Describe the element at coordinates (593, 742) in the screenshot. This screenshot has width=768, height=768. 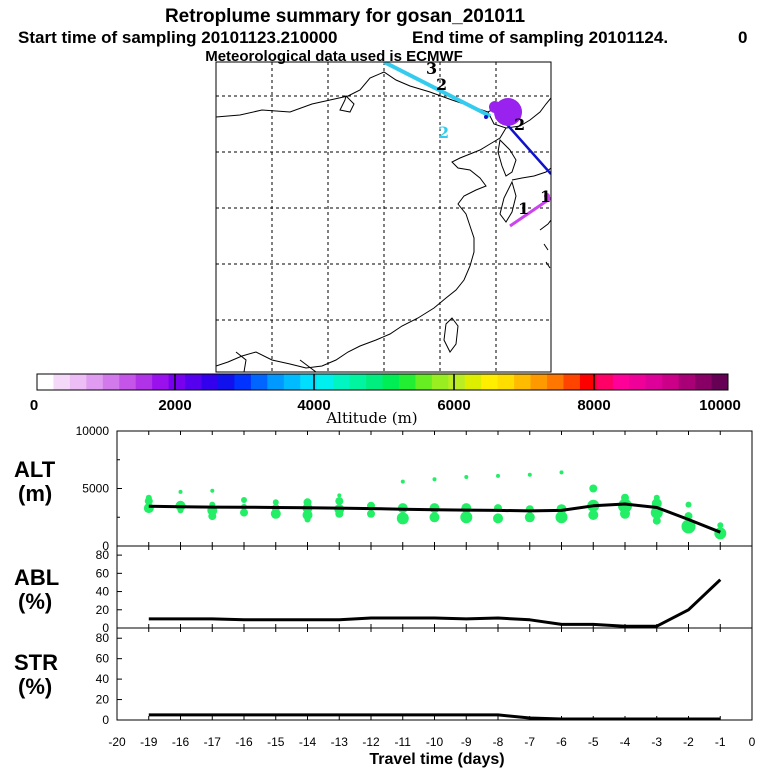
I see `x-tick-label: -5` at that location.